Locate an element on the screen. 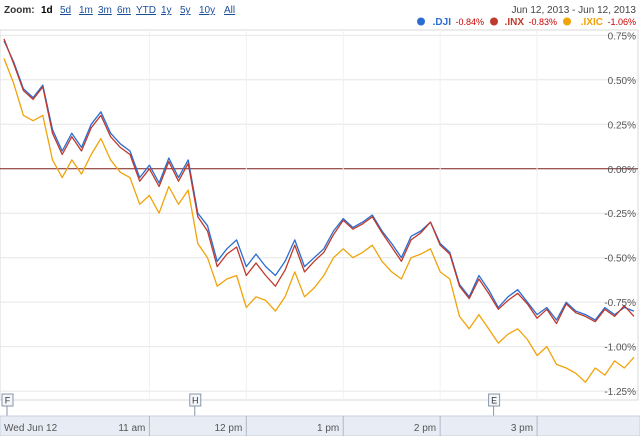  y-tick-label: -0.75% is located at coordinates (620, 303).